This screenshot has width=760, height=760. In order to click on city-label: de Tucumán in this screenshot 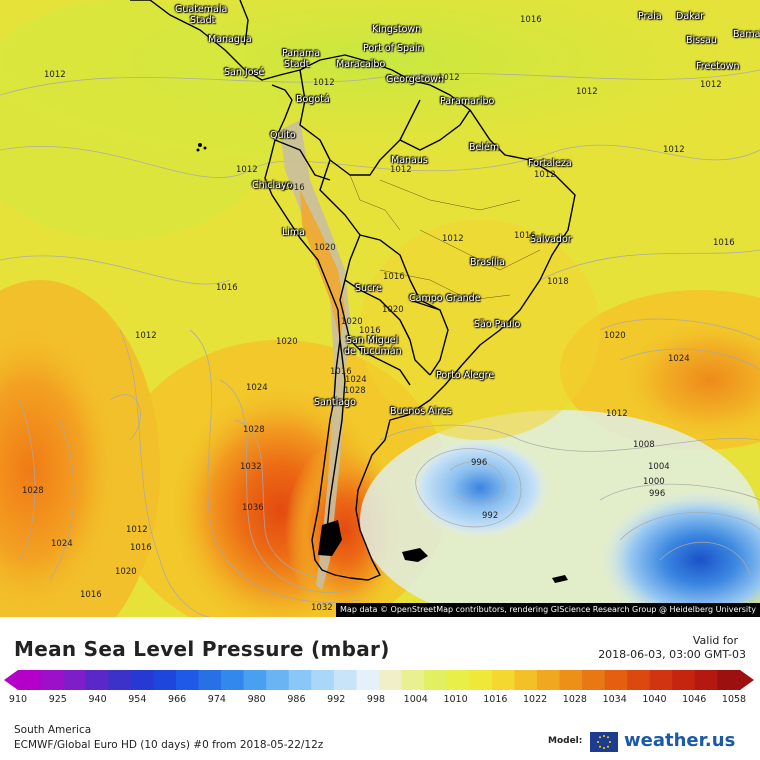, I will do `click(373, 352)`.